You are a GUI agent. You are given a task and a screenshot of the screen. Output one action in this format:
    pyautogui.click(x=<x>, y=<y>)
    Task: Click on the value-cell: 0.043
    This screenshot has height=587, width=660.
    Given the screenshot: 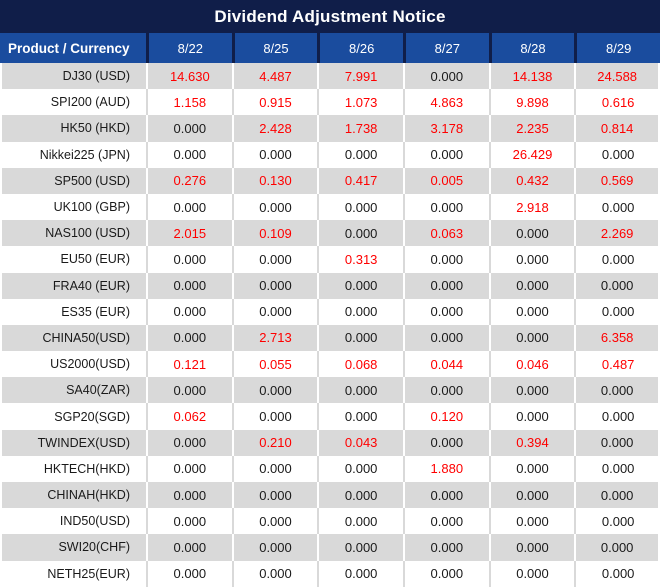 What is the action you would take?
    pyautogui.click(x=360, y=442)
    